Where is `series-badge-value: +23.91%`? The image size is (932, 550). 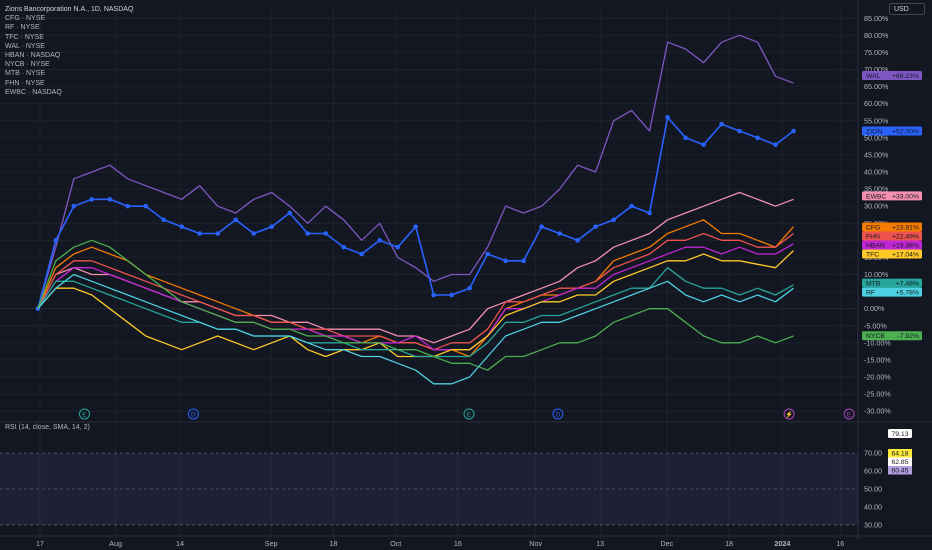
series-badge-value: +23.91% is located at coordinates (905, 227).